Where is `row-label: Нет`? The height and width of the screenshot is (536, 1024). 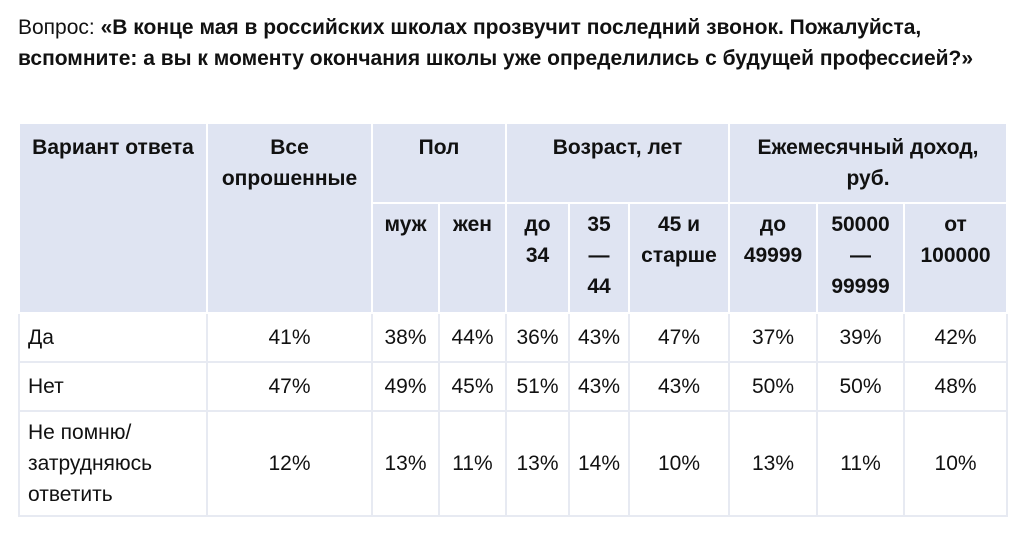 row-label: Нет is located at coordinates (113, 387).